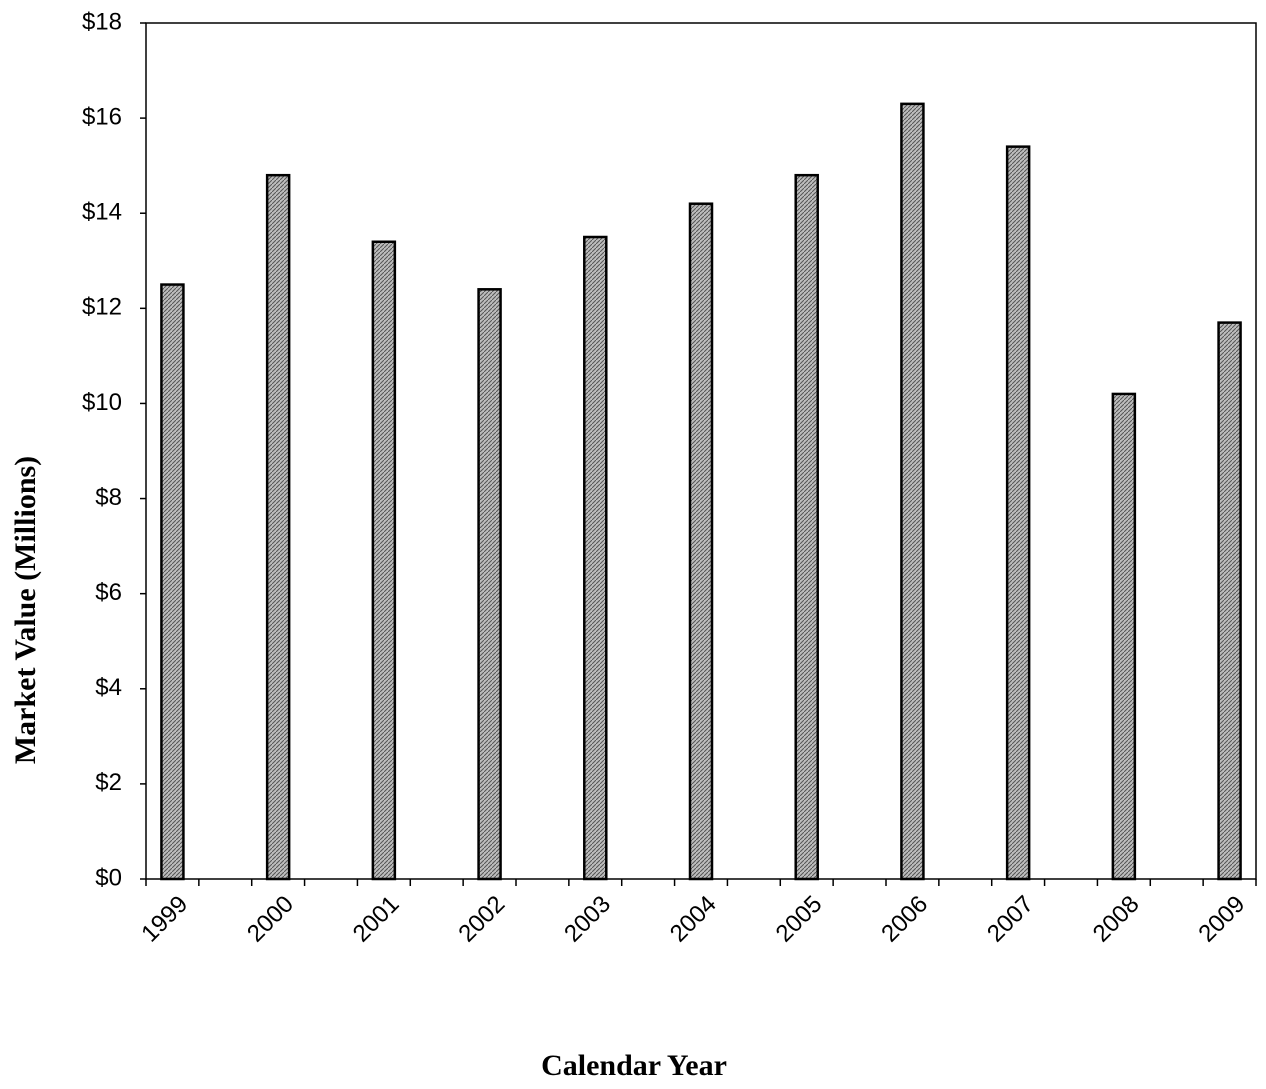 The width and height of the screenshot is (1266, 1089). I want to click on x-axis-label: Calendar Year, so click(634, 1065).